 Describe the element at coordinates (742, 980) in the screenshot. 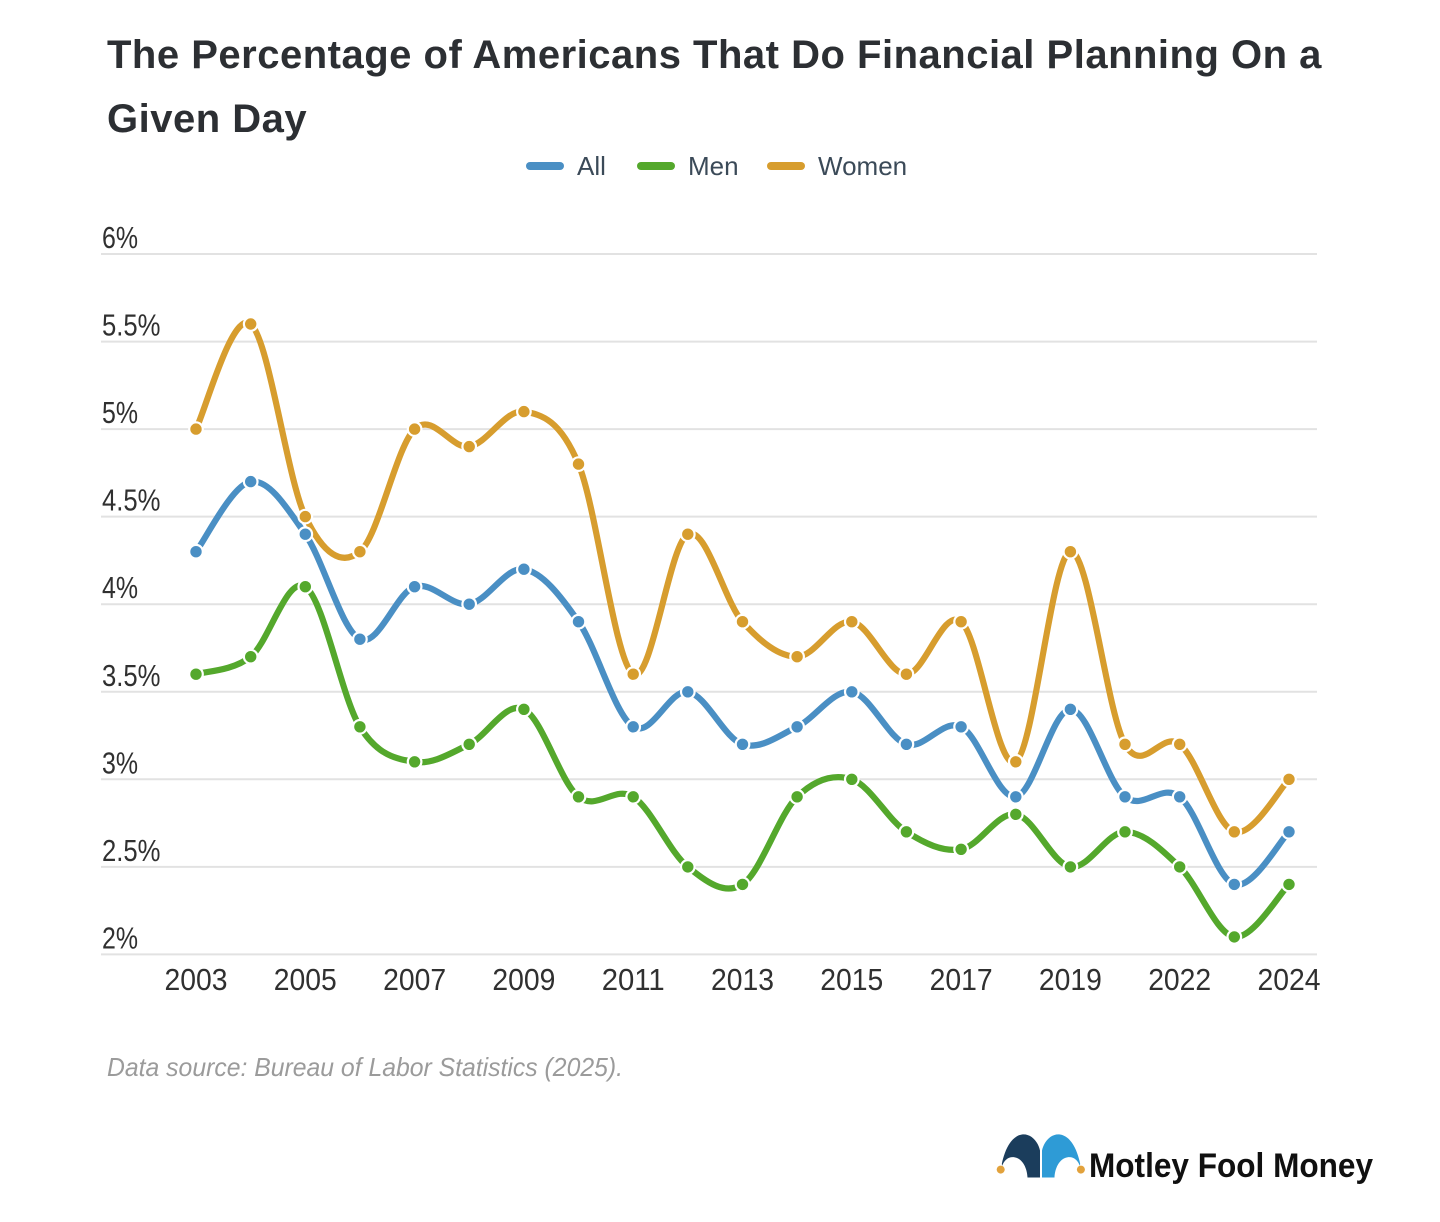

I see `svg-text: 2013` at that location.